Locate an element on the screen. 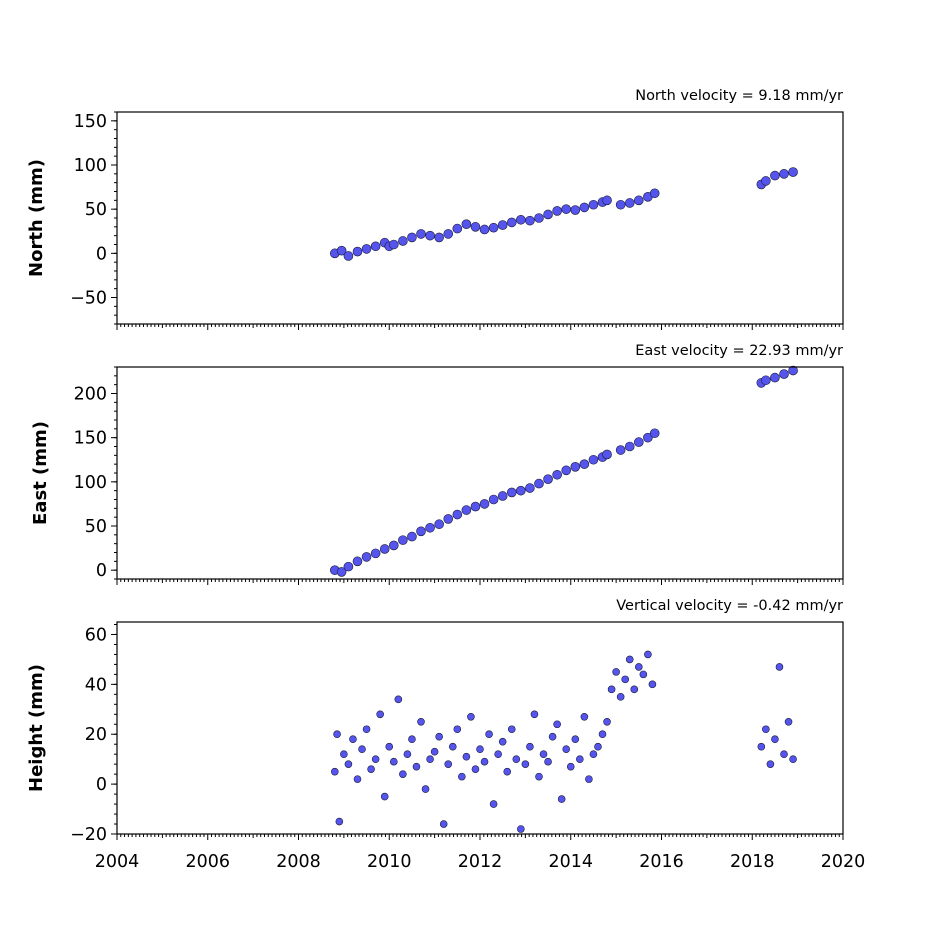 The image size is (937, 937). north-y-tick-label: −50 is located at coordinates (88, 299).